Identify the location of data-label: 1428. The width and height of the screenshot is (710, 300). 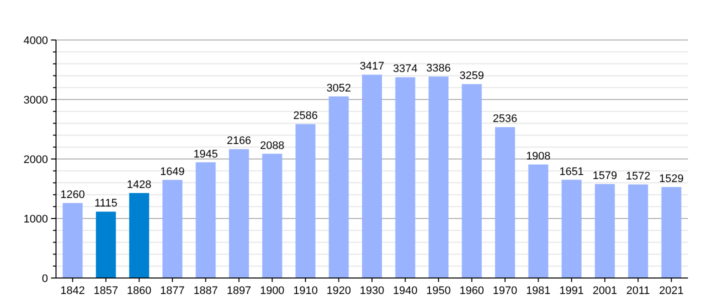
(139, 185).